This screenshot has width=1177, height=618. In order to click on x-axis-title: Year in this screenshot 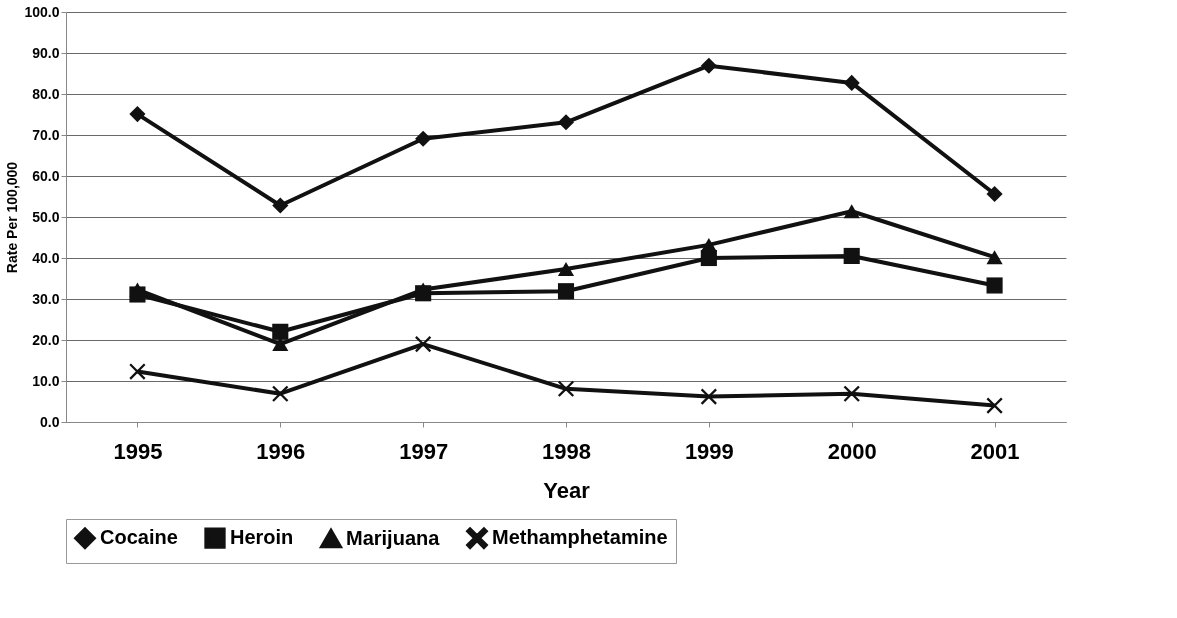, I will do `click(567, 490)`.